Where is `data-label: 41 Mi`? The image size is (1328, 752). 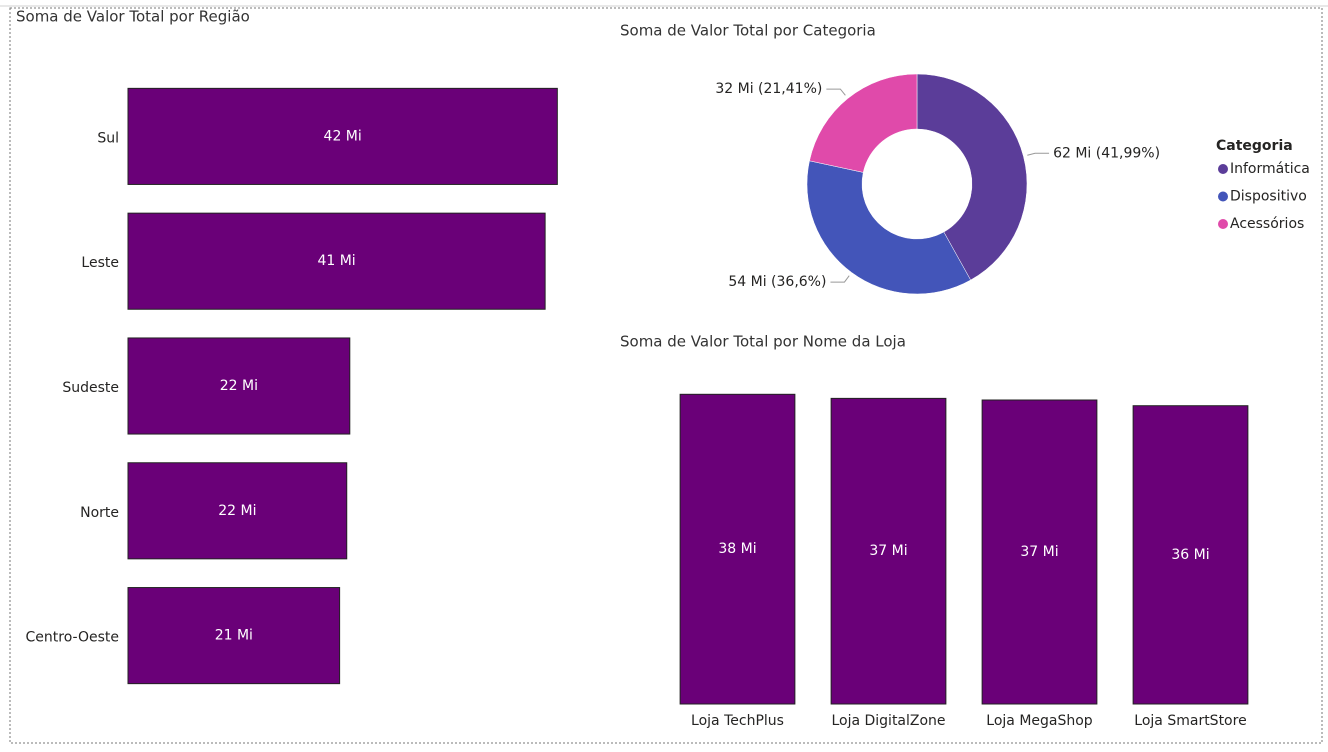 data-label: 41 Mi is located at coordinates (336, 261).